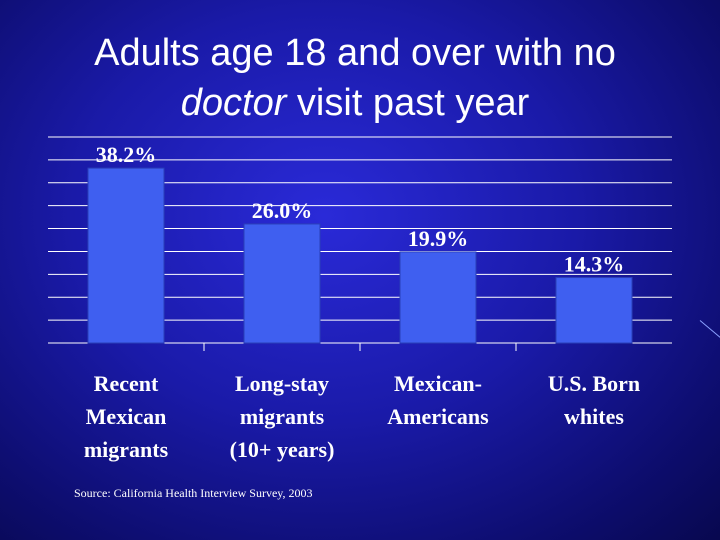 This screenshot has height=540, width=720. Describe the element at coordinates (126, 154) in the screenshot. I see `data-label: 38.2%` at that location.